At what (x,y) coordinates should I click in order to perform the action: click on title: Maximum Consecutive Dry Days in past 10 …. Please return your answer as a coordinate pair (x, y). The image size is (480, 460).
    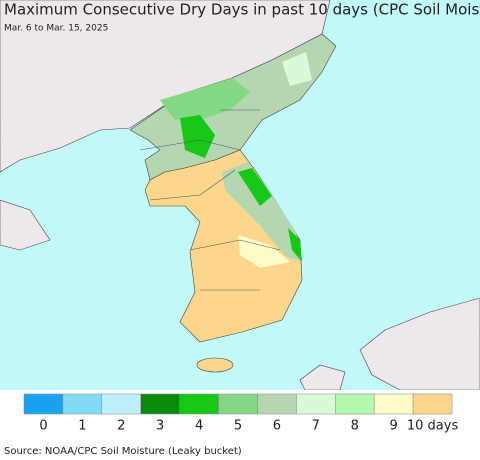
    Looking at the image, I should click on (242, 10).